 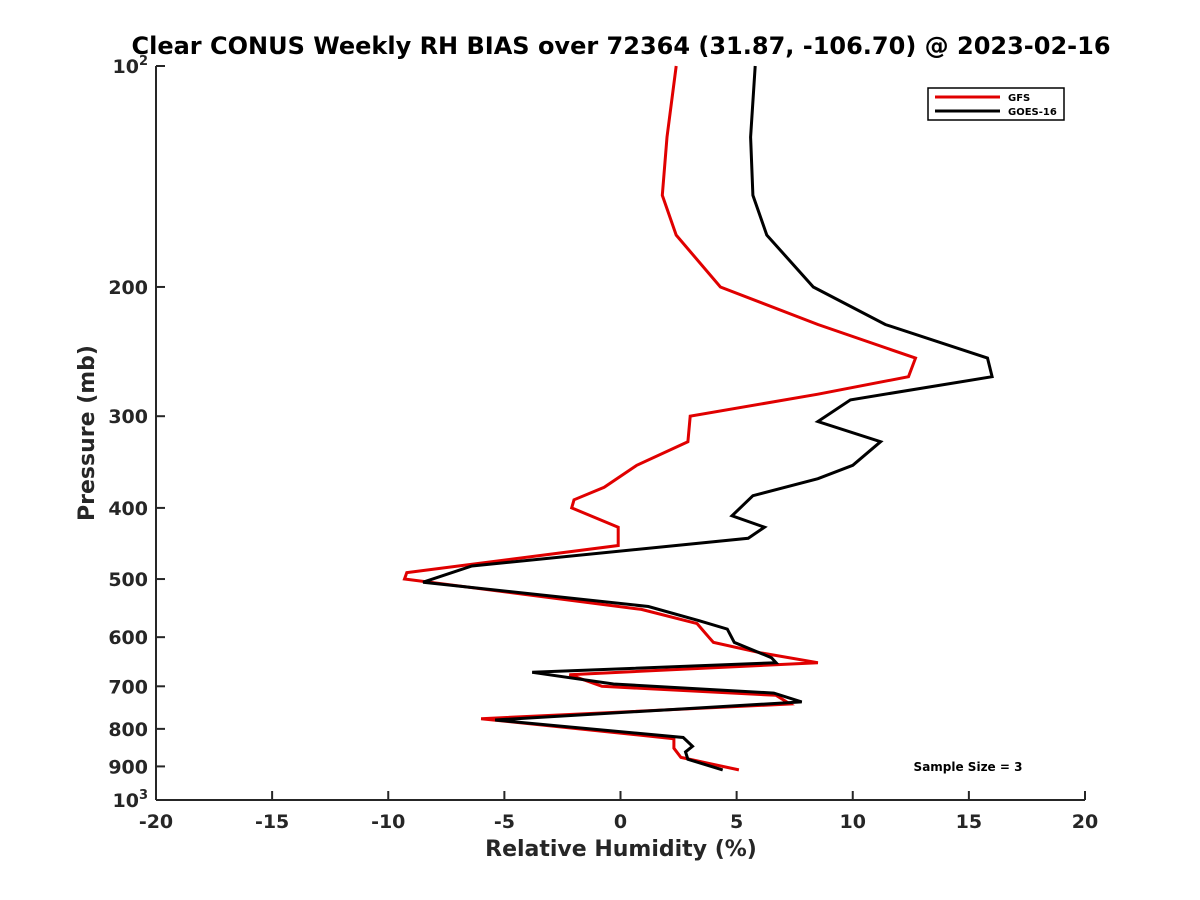 What do you see at coordinates (131, 66) in the screenshot?
I see `y-tick-label: 10²` at bounding box center [131, 66].